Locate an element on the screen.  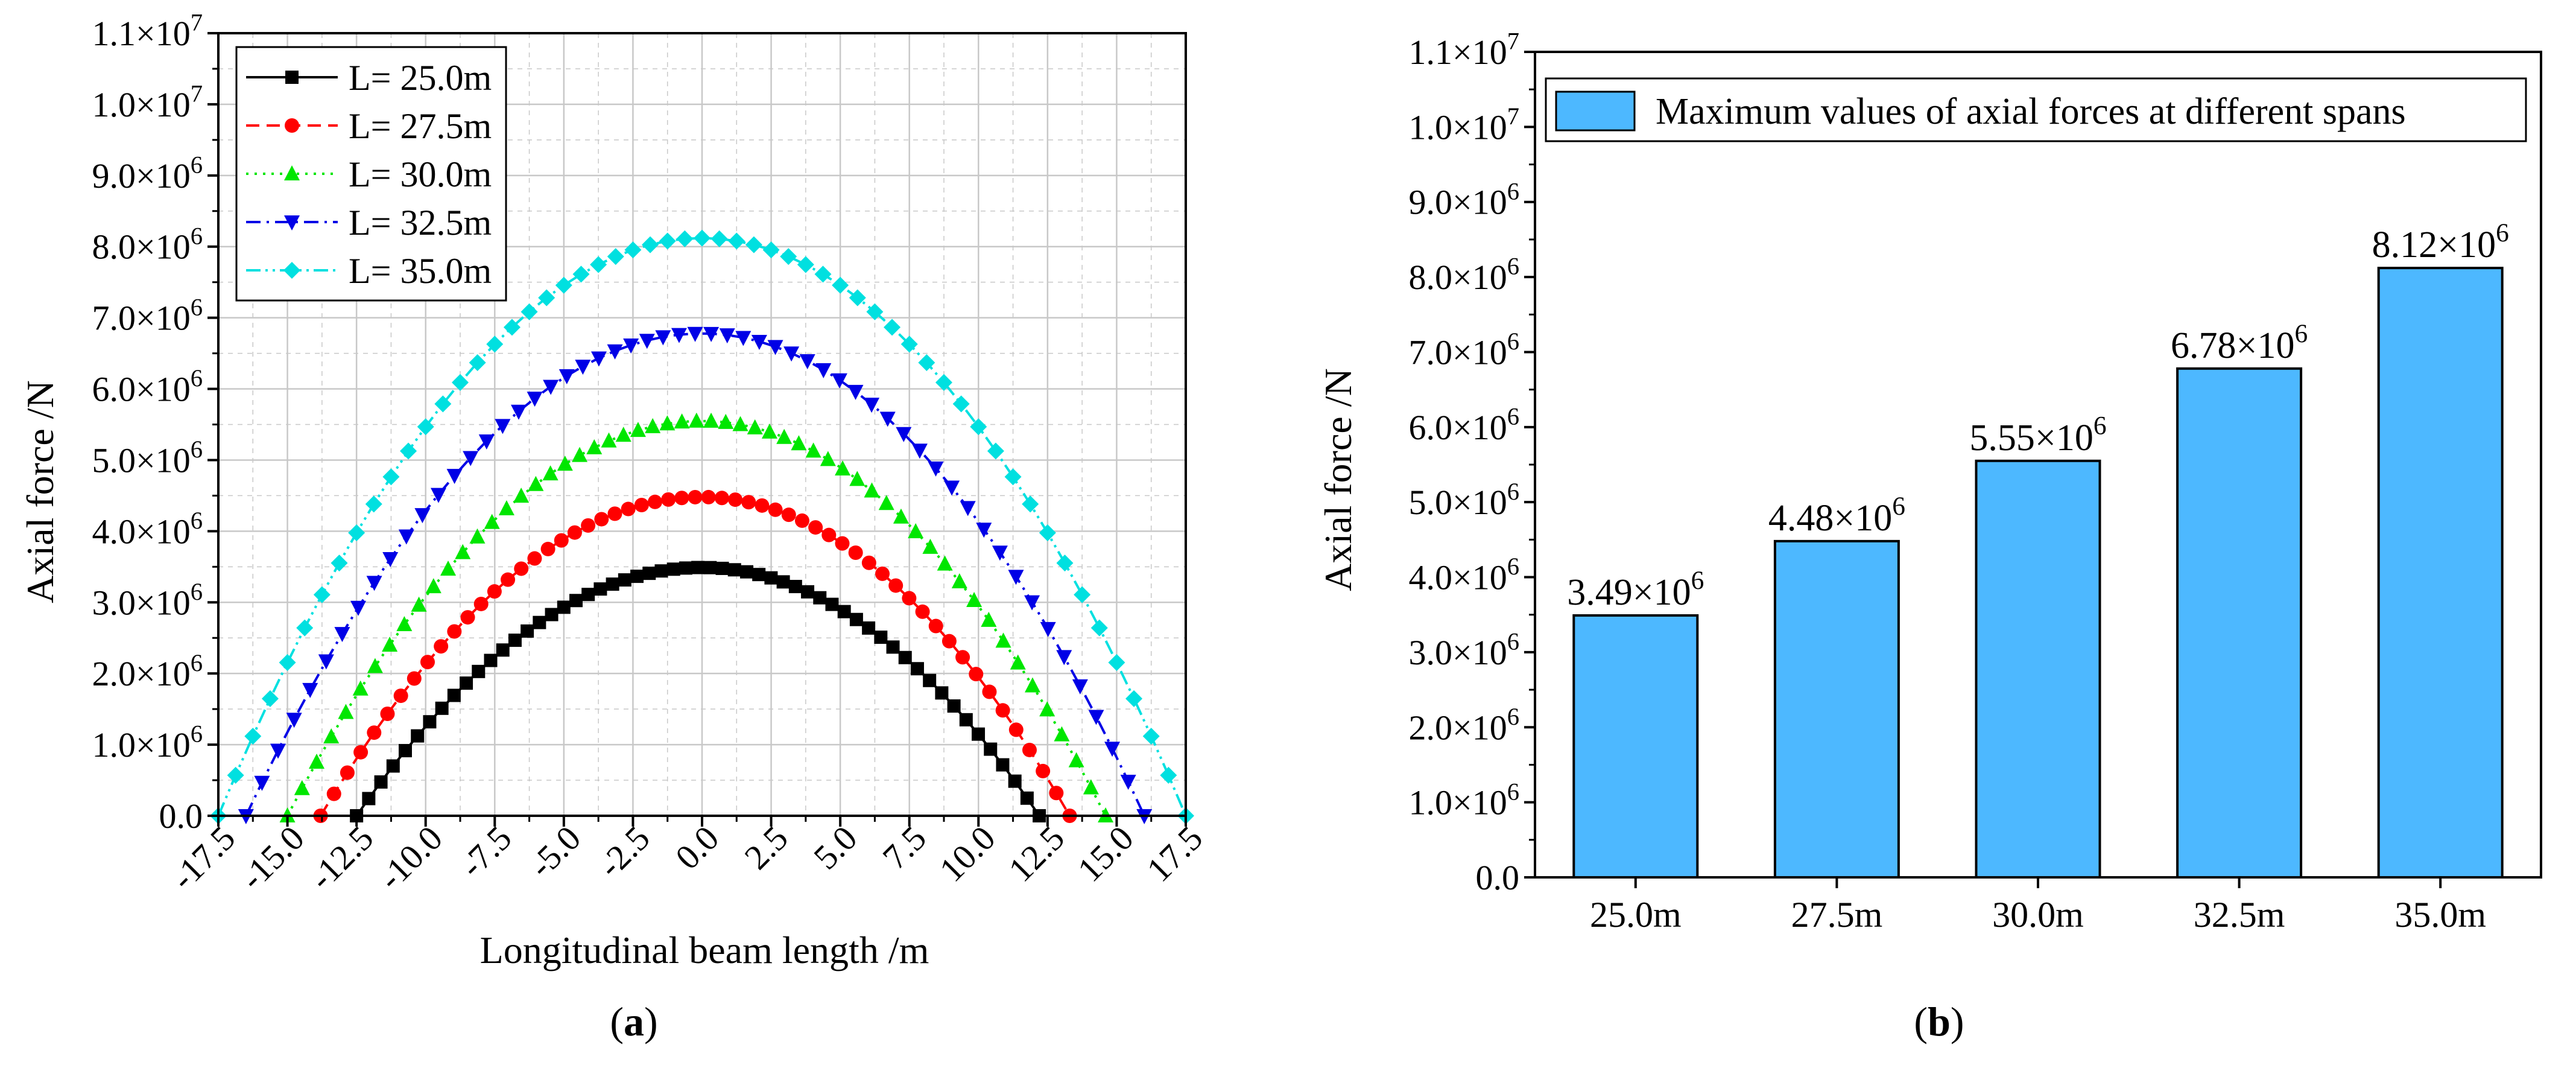
legend-label: L= 32.5m is located at coordinates (420, 223).